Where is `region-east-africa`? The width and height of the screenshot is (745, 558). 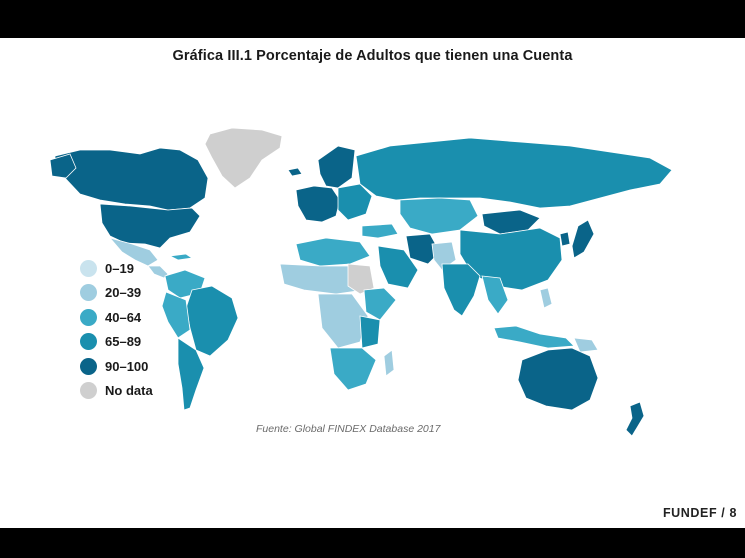
region-east-africa is located at coordinates (370, 332).